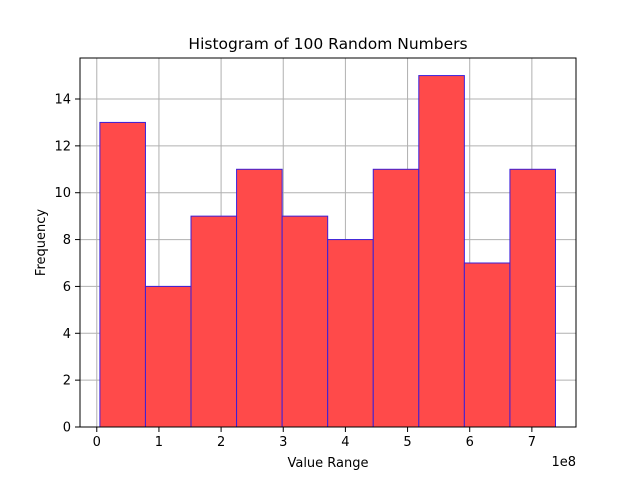 This screenshot has width=640, height=480. What do you see at coordinates (532, 442) in the screenshot?
I see `x-tick-label: 7` at bounding box center [532, 442].